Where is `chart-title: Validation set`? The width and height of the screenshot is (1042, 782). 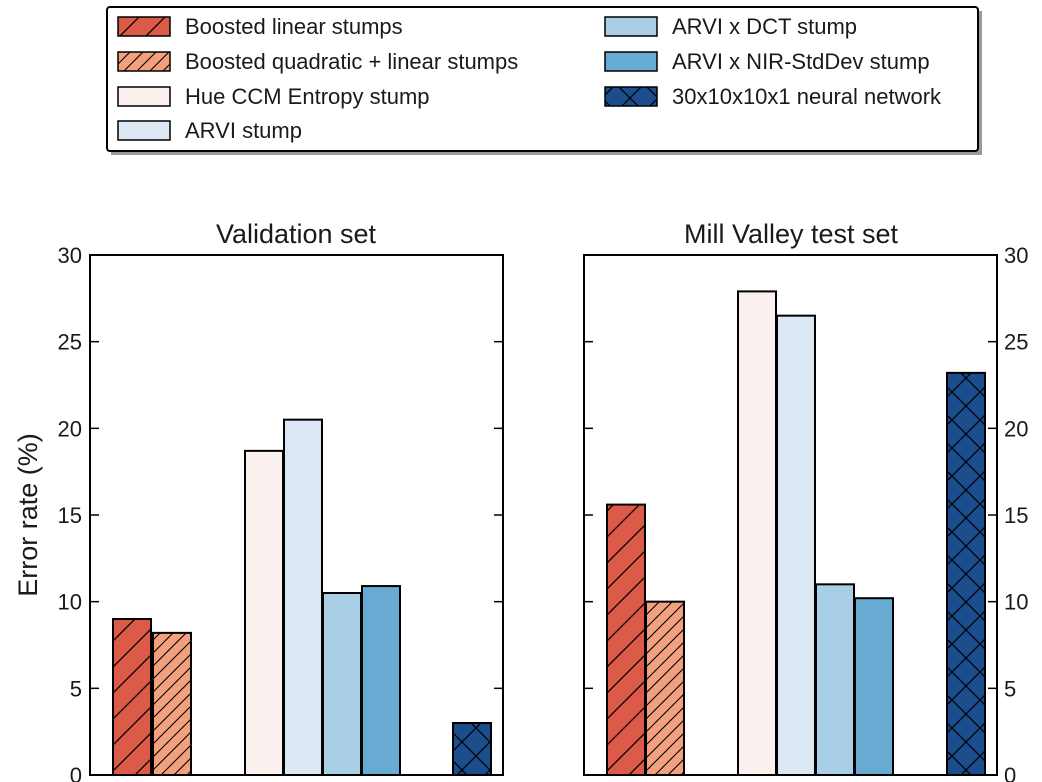 chart-title: Validation set is located at coordinates (296, 234).